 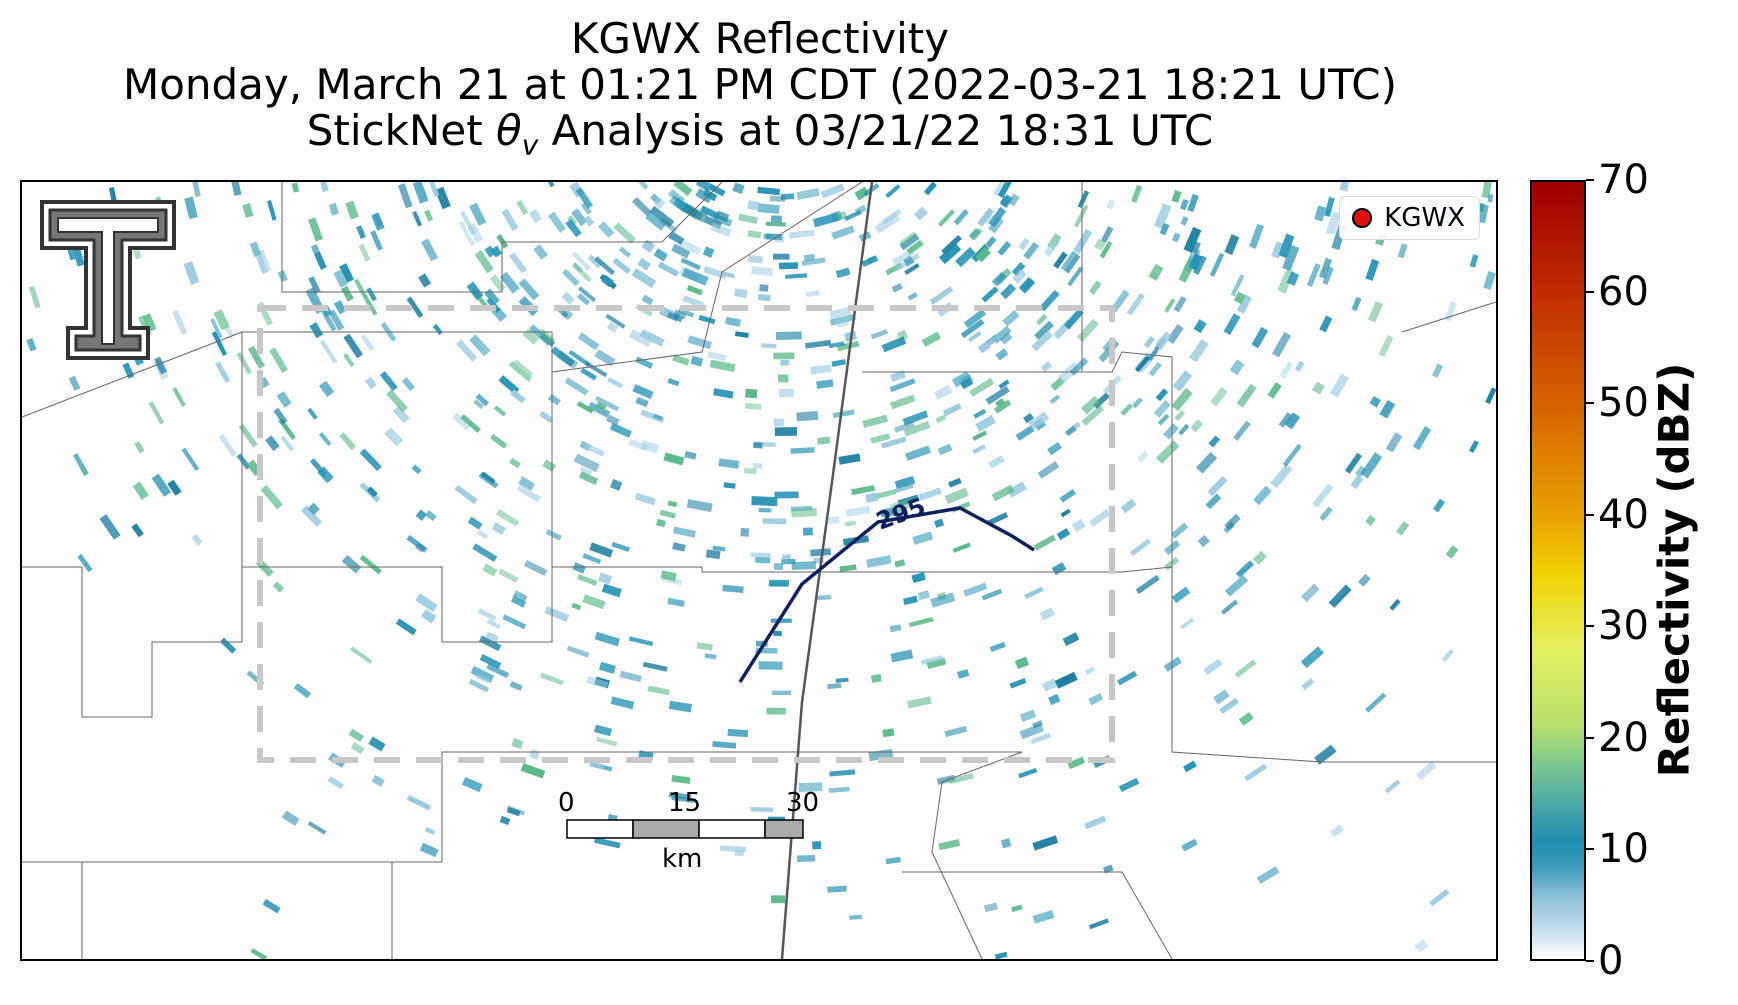 What do you see at coordinates (685, 829) in the screenshot?
I see `scalebar` at bounding box center [685, 829].